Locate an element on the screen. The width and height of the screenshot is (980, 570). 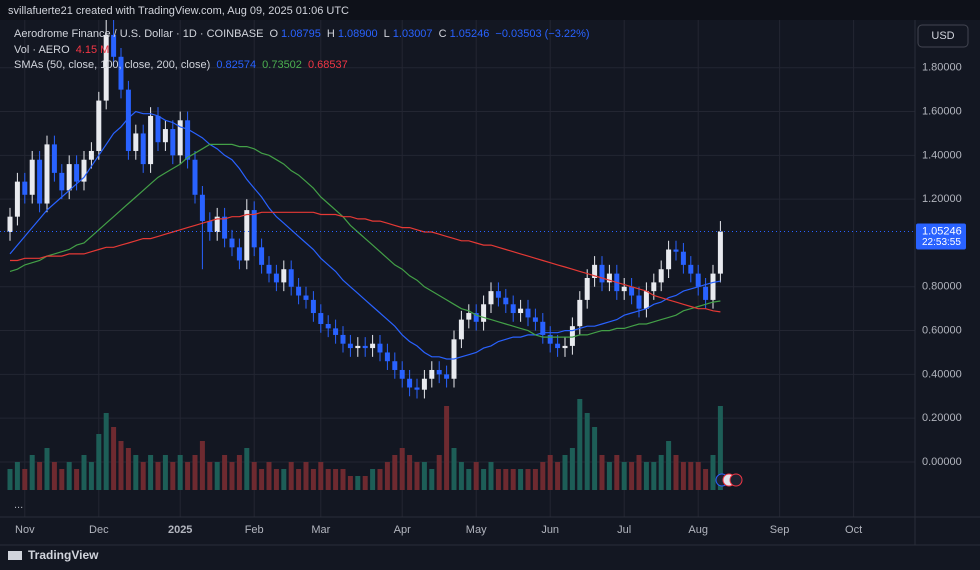
currency: USD is located at coordinates (942, 36).